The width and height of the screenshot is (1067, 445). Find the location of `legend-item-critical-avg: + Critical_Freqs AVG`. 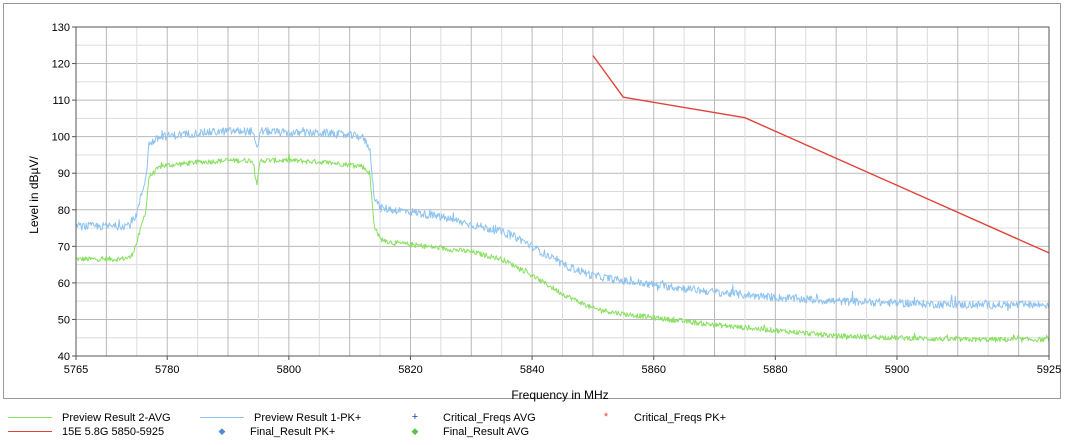

legend-item-critical-avg: + Critical_Freqs AVG is located at coordinates (464, 417).